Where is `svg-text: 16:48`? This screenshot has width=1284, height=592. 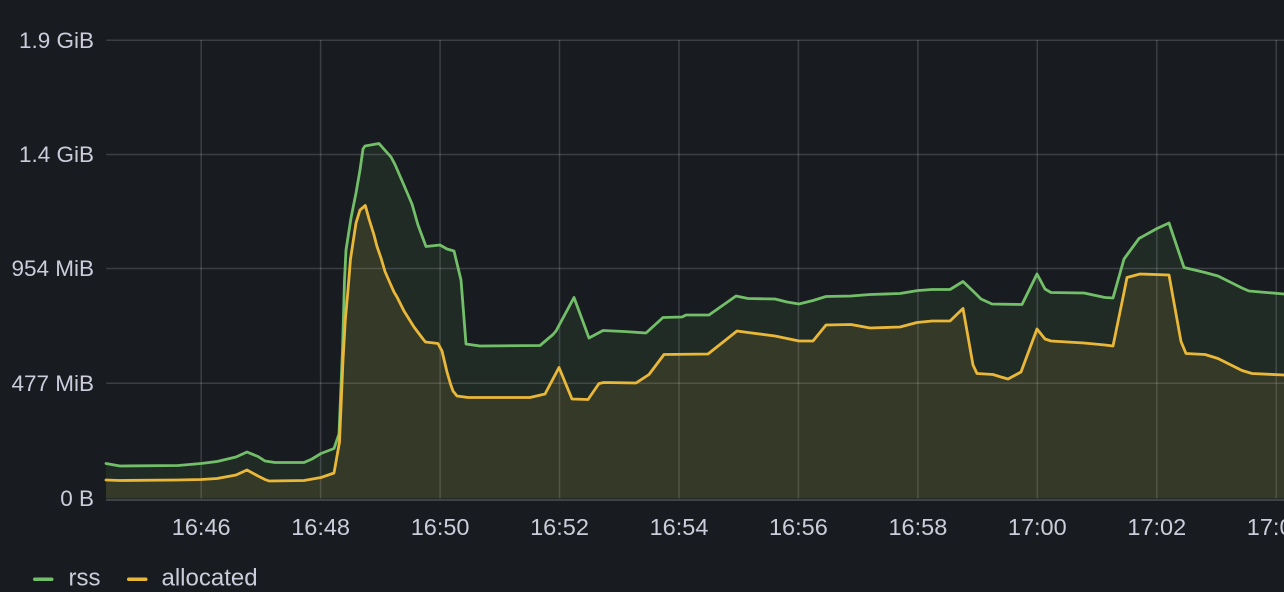 svg-text: 16:48 is located at coordinates (320, 527).